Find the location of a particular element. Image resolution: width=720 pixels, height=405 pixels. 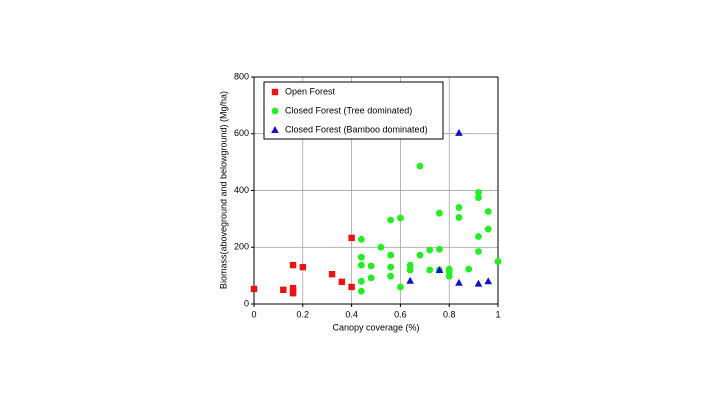

x-tick-label: 0.2 is located at coordinates (303, 314).